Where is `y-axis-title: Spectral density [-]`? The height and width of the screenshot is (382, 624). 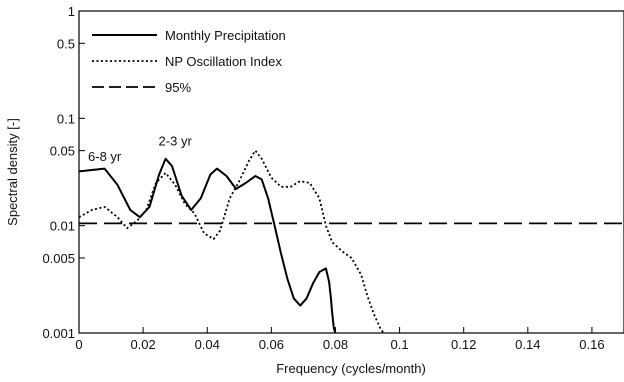 y-axis-title: Spectral density [-] is located at coordinates (12, 172).